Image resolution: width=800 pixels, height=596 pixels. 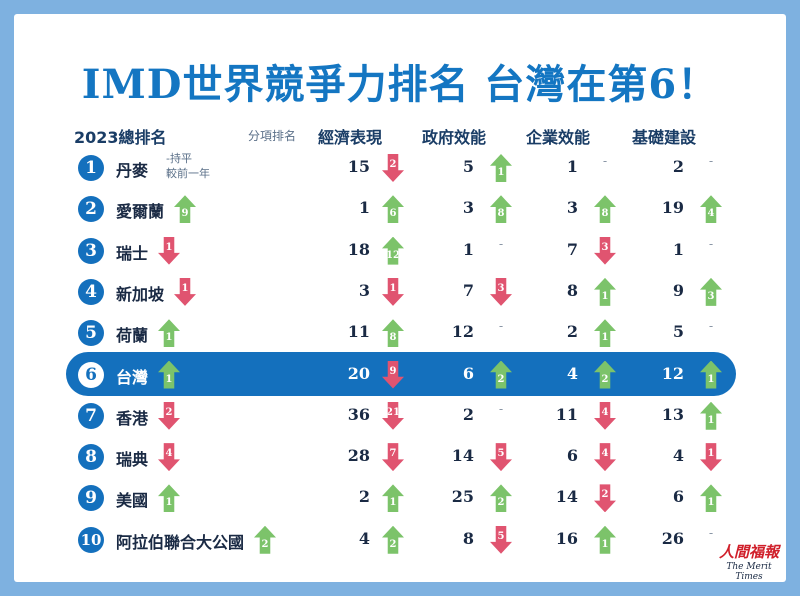 I want to click on rank-value: 13, so click(x=672, y=414).